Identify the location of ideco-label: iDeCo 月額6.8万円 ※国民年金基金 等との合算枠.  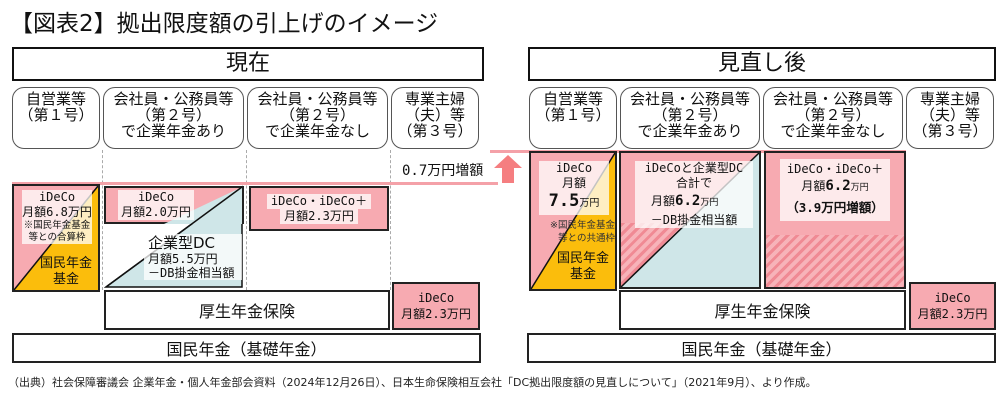
(57, 217).